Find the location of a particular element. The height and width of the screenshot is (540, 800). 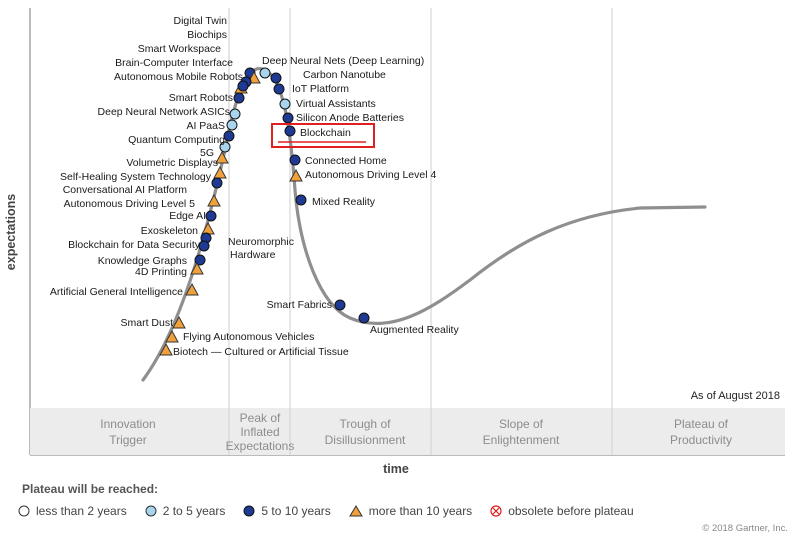

as-of-date: As of August 2018 is located at coordinates (735, 396).